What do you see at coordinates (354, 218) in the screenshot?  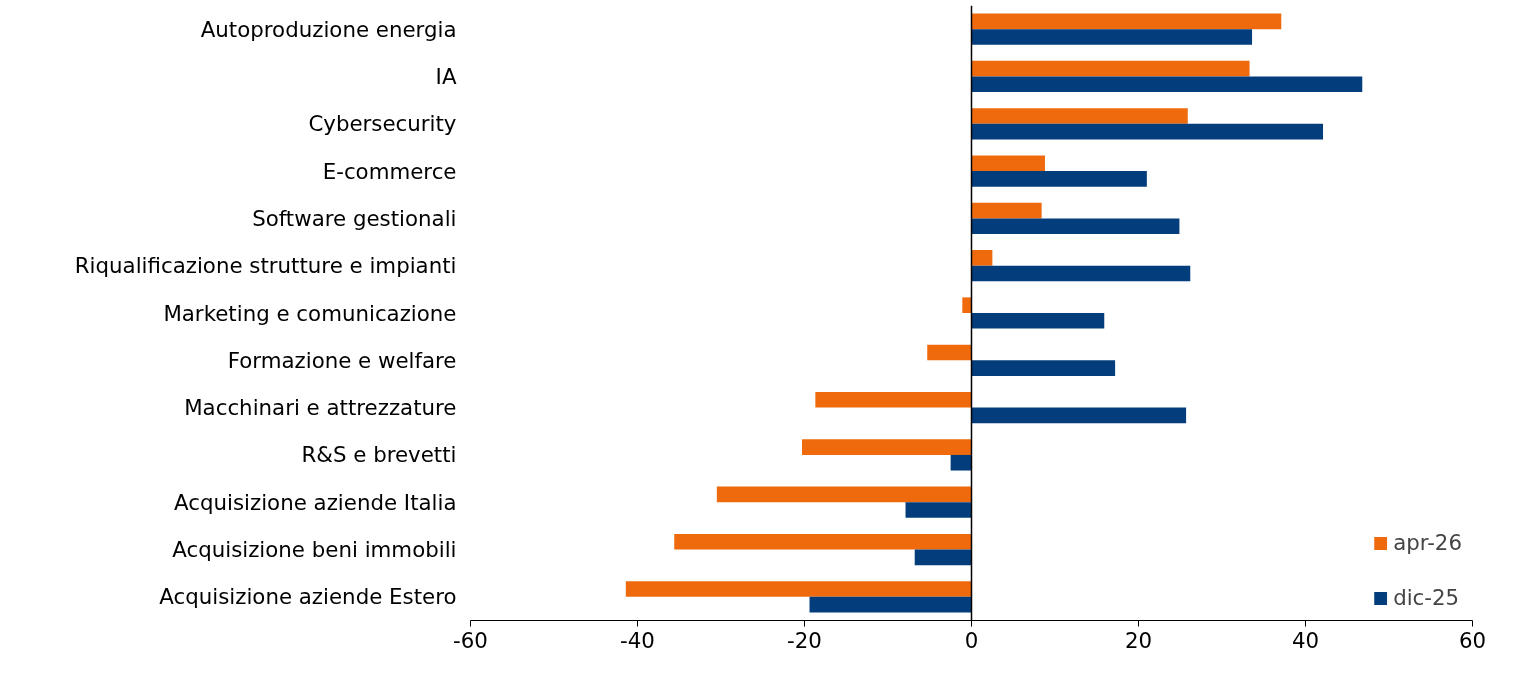 I see `y-tick-label: Software gestionali` at bounding box center [354, 218].